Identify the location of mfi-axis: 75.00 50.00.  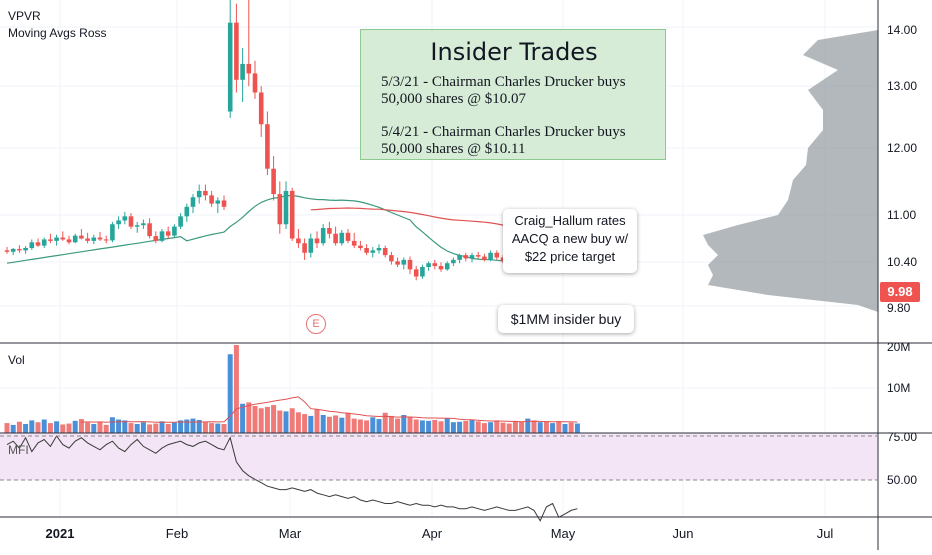
(902, 458).